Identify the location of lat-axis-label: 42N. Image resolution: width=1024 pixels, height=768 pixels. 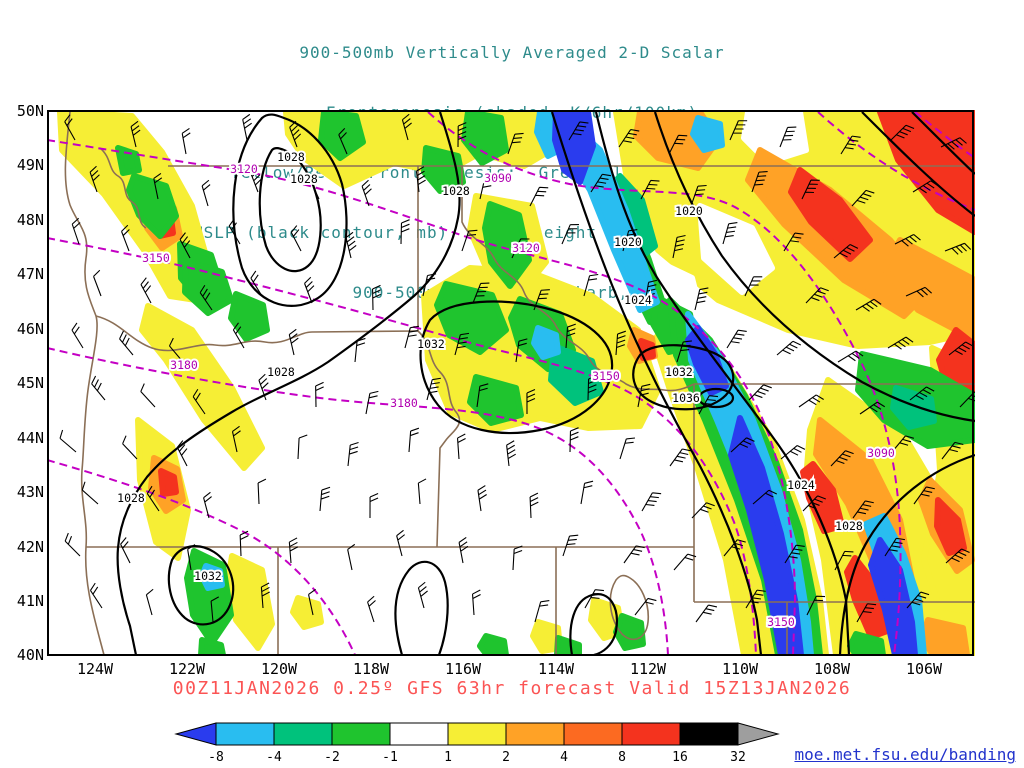
(30, 547).